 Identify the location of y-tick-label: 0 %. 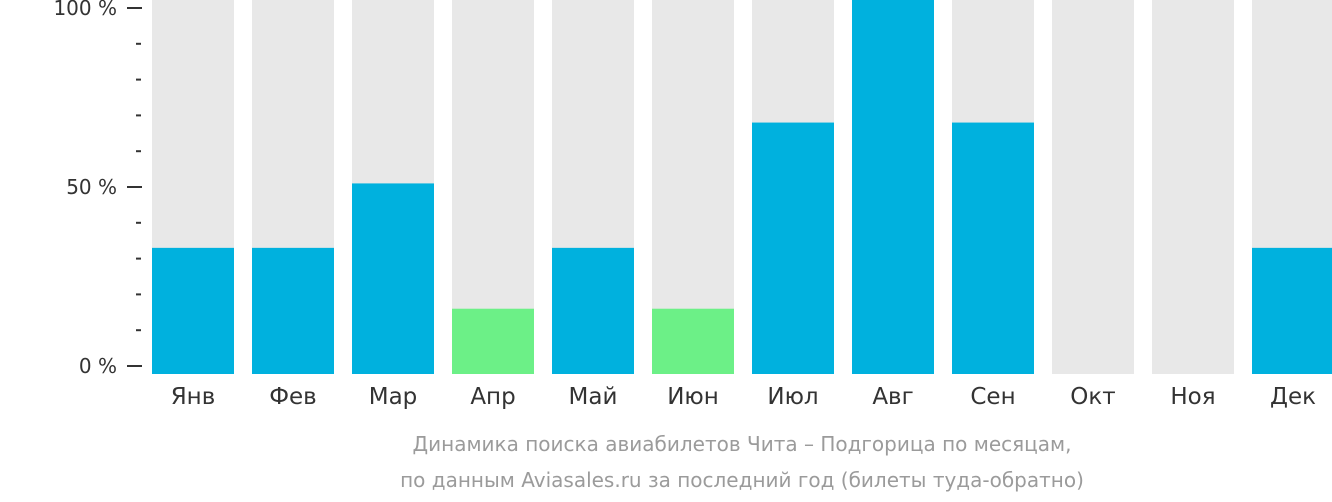
(98, 366).